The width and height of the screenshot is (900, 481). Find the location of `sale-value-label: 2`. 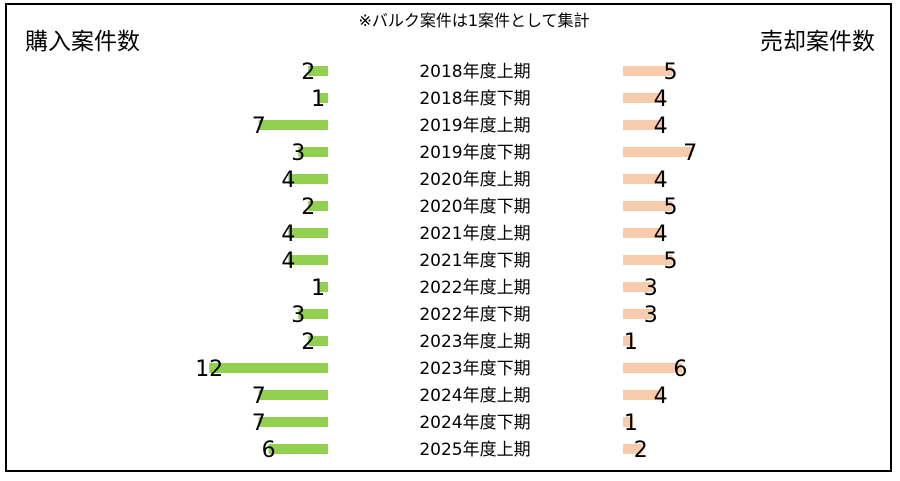

sale-value-label: 2 is located at coordinates (641, 450).